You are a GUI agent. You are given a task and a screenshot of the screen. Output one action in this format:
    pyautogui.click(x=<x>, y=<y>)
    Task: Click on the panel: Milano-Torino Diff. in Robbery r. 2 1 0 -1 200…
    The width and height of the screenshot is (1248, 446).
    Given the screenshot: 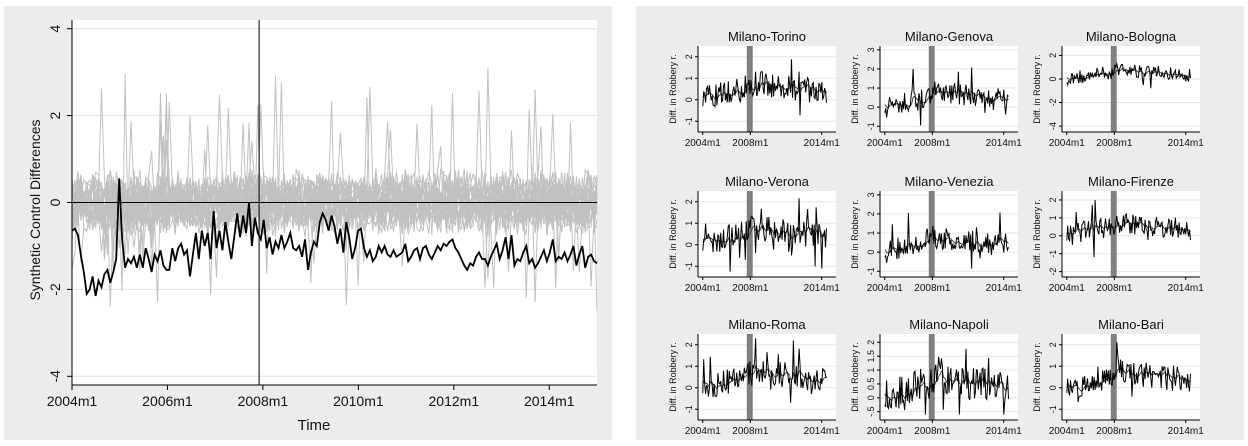 What is the action you would take?
    pyautogui.click(x=754, y=89)
    